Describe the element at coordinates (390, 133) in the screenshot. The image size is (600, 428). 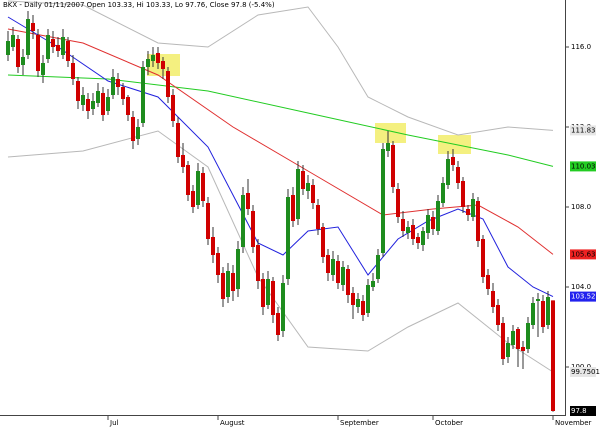
I see `highlight` at that location.